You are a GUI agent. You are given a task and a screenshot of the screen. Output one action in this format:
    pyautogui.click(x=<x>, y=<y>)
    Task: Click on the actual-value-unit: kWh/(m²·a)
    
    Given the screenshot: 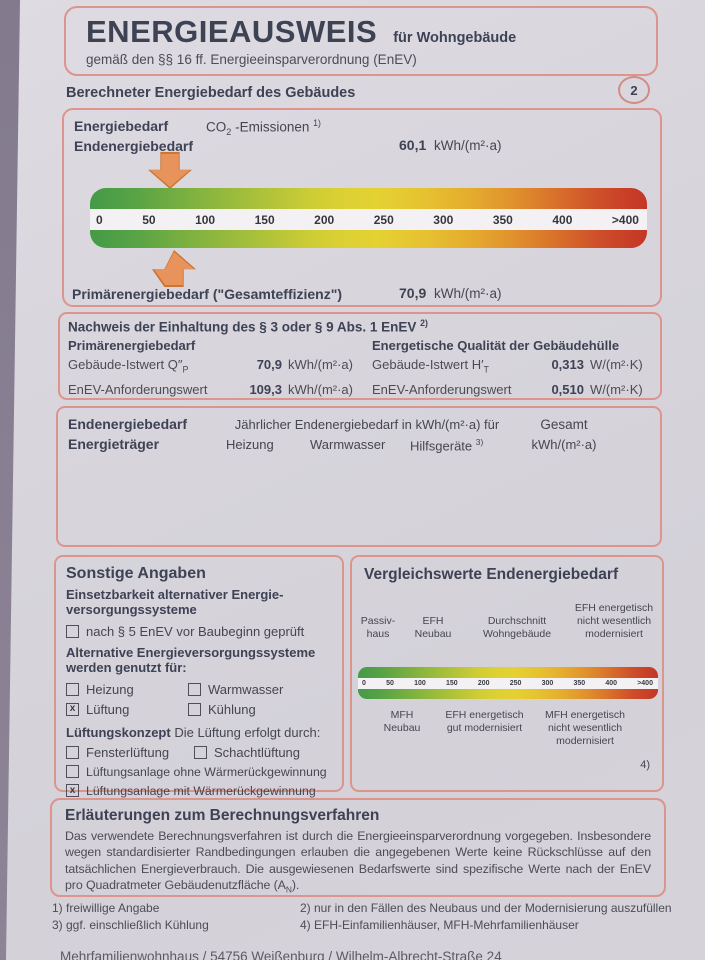 What is the action you would take?
    pyautogui.click(x=320, y=364)
    